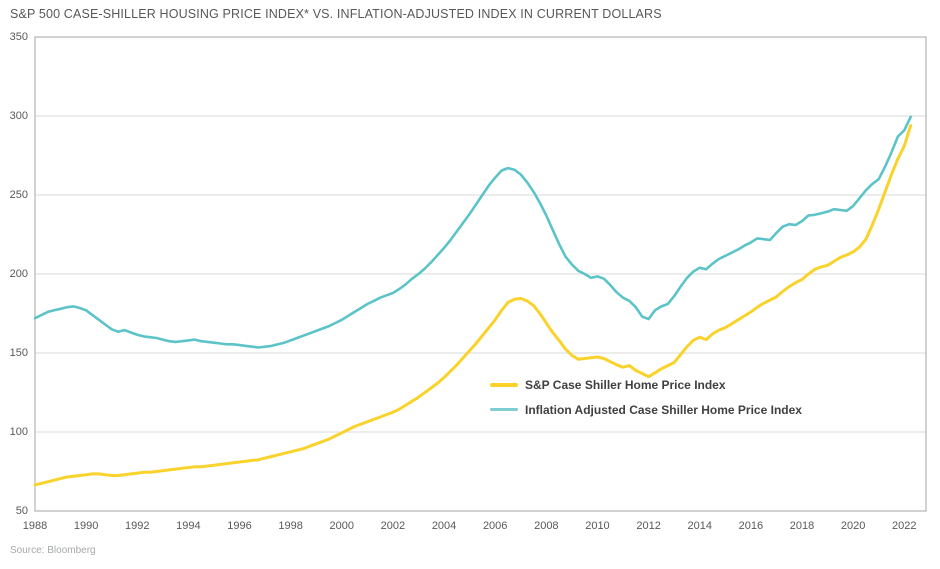  Describe the element at coordinates (18, 36) in the screenshot. I see `y-tick-label: 350` at that location.